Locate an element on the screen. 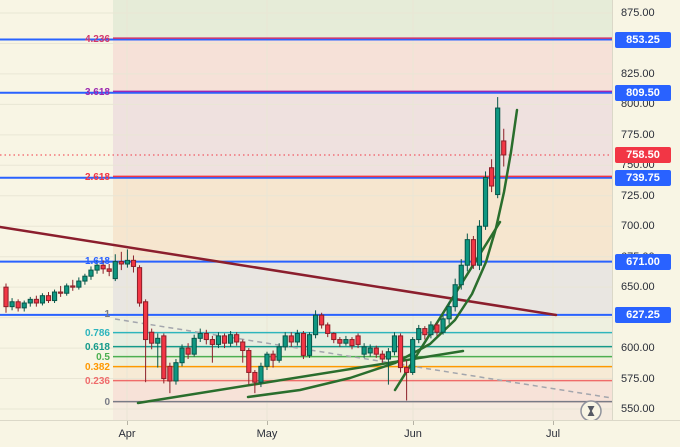 The image size is (680, 447). price-axis-label: 825.00 is located at coordinates (638, 73).